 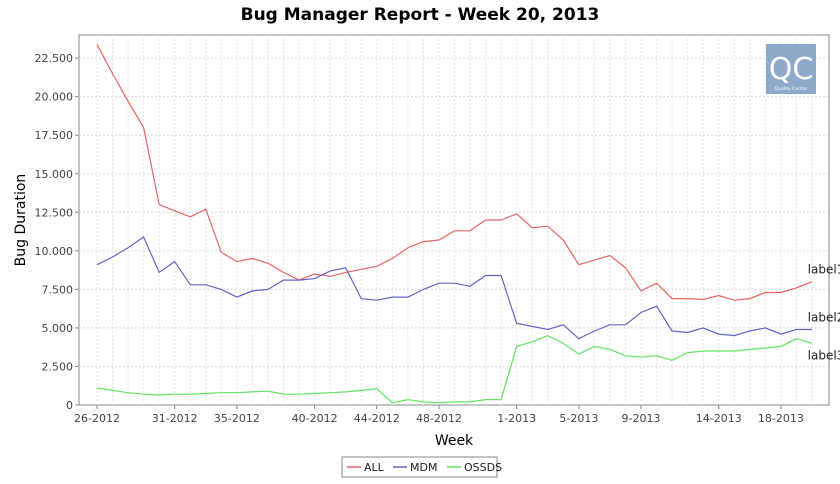 I want to click on qc-logo-box, so click(x=791, y=69).